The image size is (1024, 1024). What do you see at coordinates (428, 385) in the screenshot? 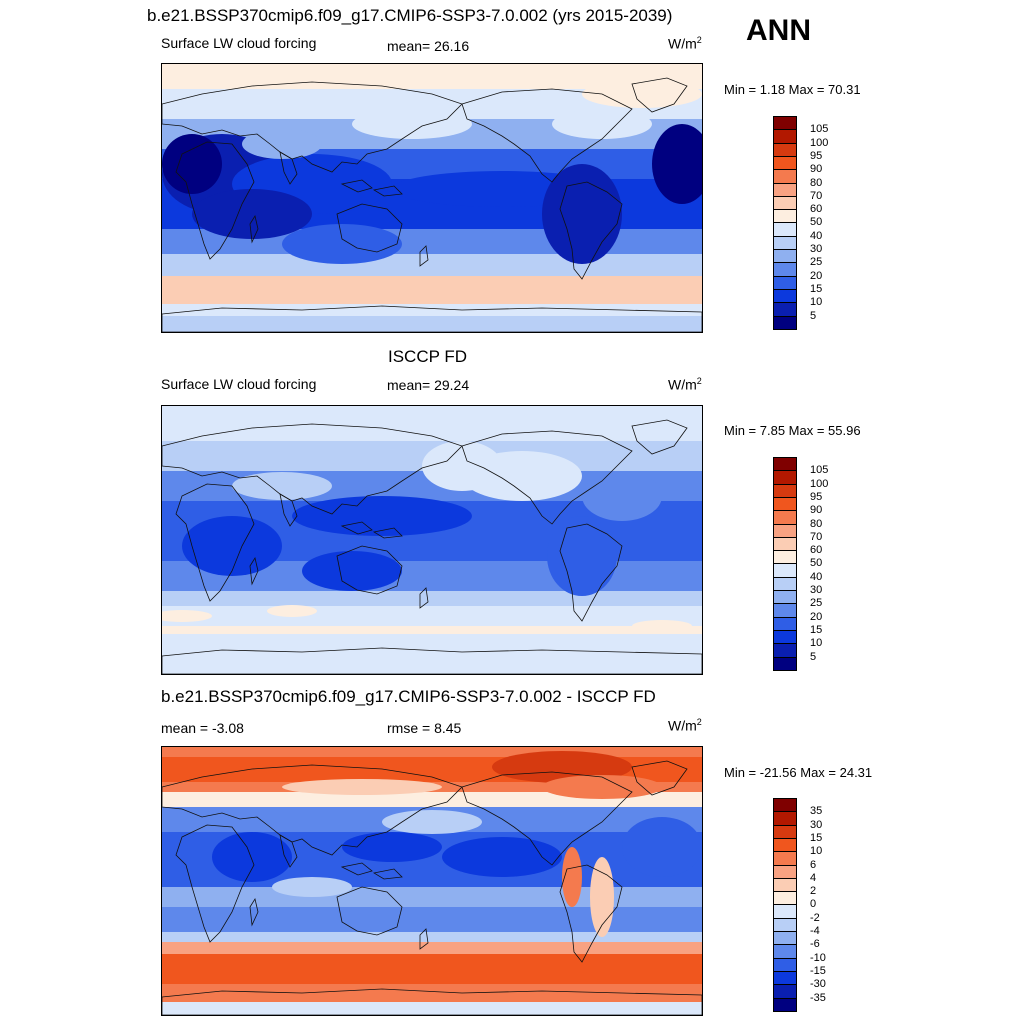
I see `panel2-mean: mean= 29.24` at bounding box center [428, 385].